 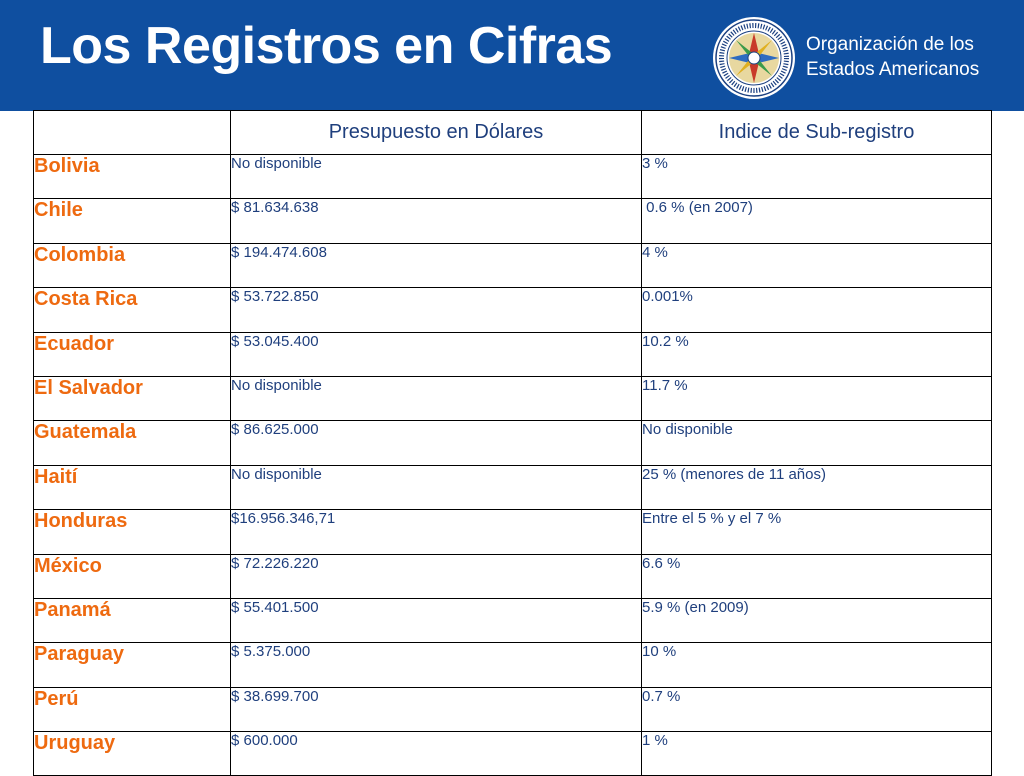 I want to click on table-row: Uruguay $ 600.000 1 %, so click(x=512, y=753).